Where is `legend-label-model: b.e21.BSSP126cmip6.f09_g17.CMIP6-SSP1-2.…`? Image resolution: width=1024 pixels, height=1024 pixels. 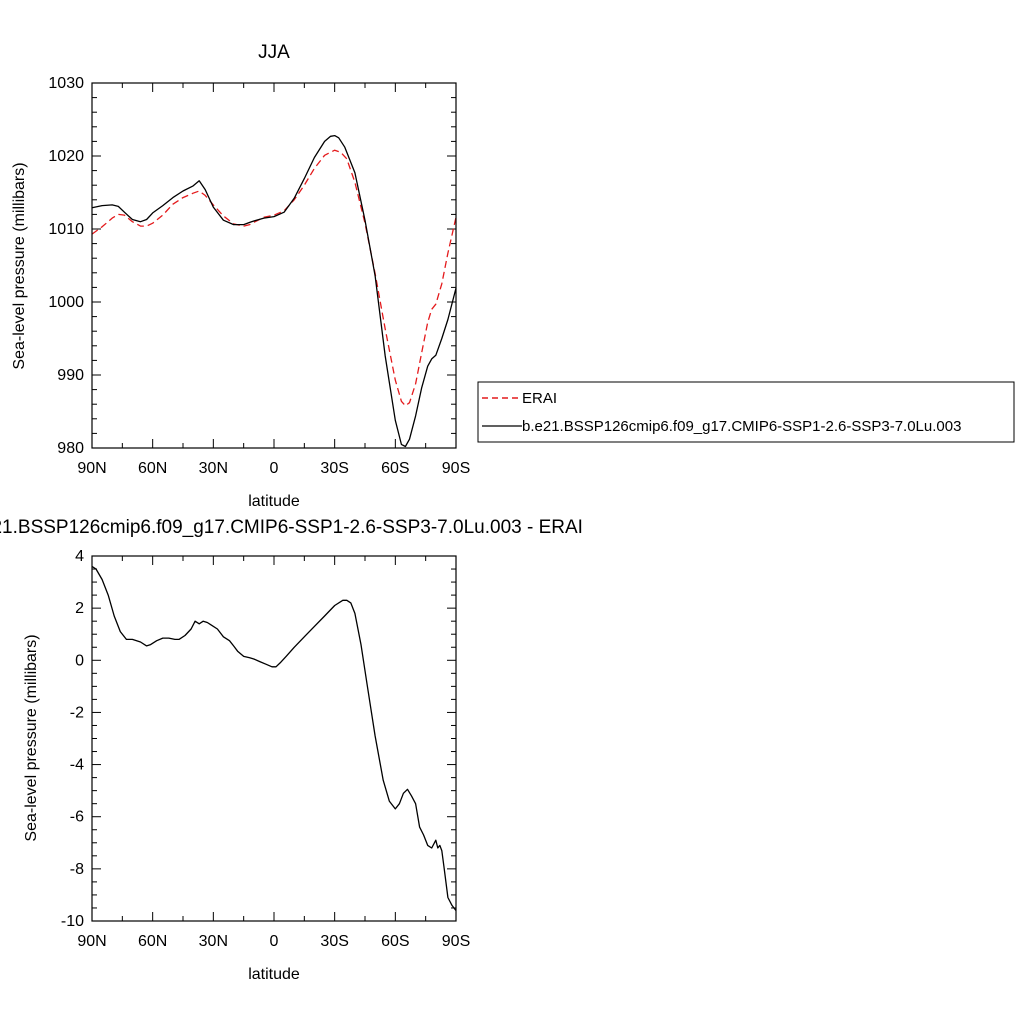
legend-label-model: b.e21.BSSP126cmip6.f09_g17.CMIP6-SSP1-2.… is located at coordinates (741, 426).